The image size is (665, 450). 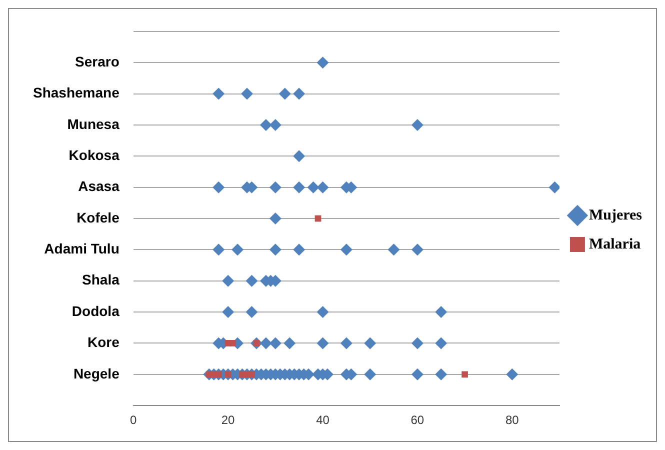 I want to click on x-tick-label: 40, so click(x=323, y=420).